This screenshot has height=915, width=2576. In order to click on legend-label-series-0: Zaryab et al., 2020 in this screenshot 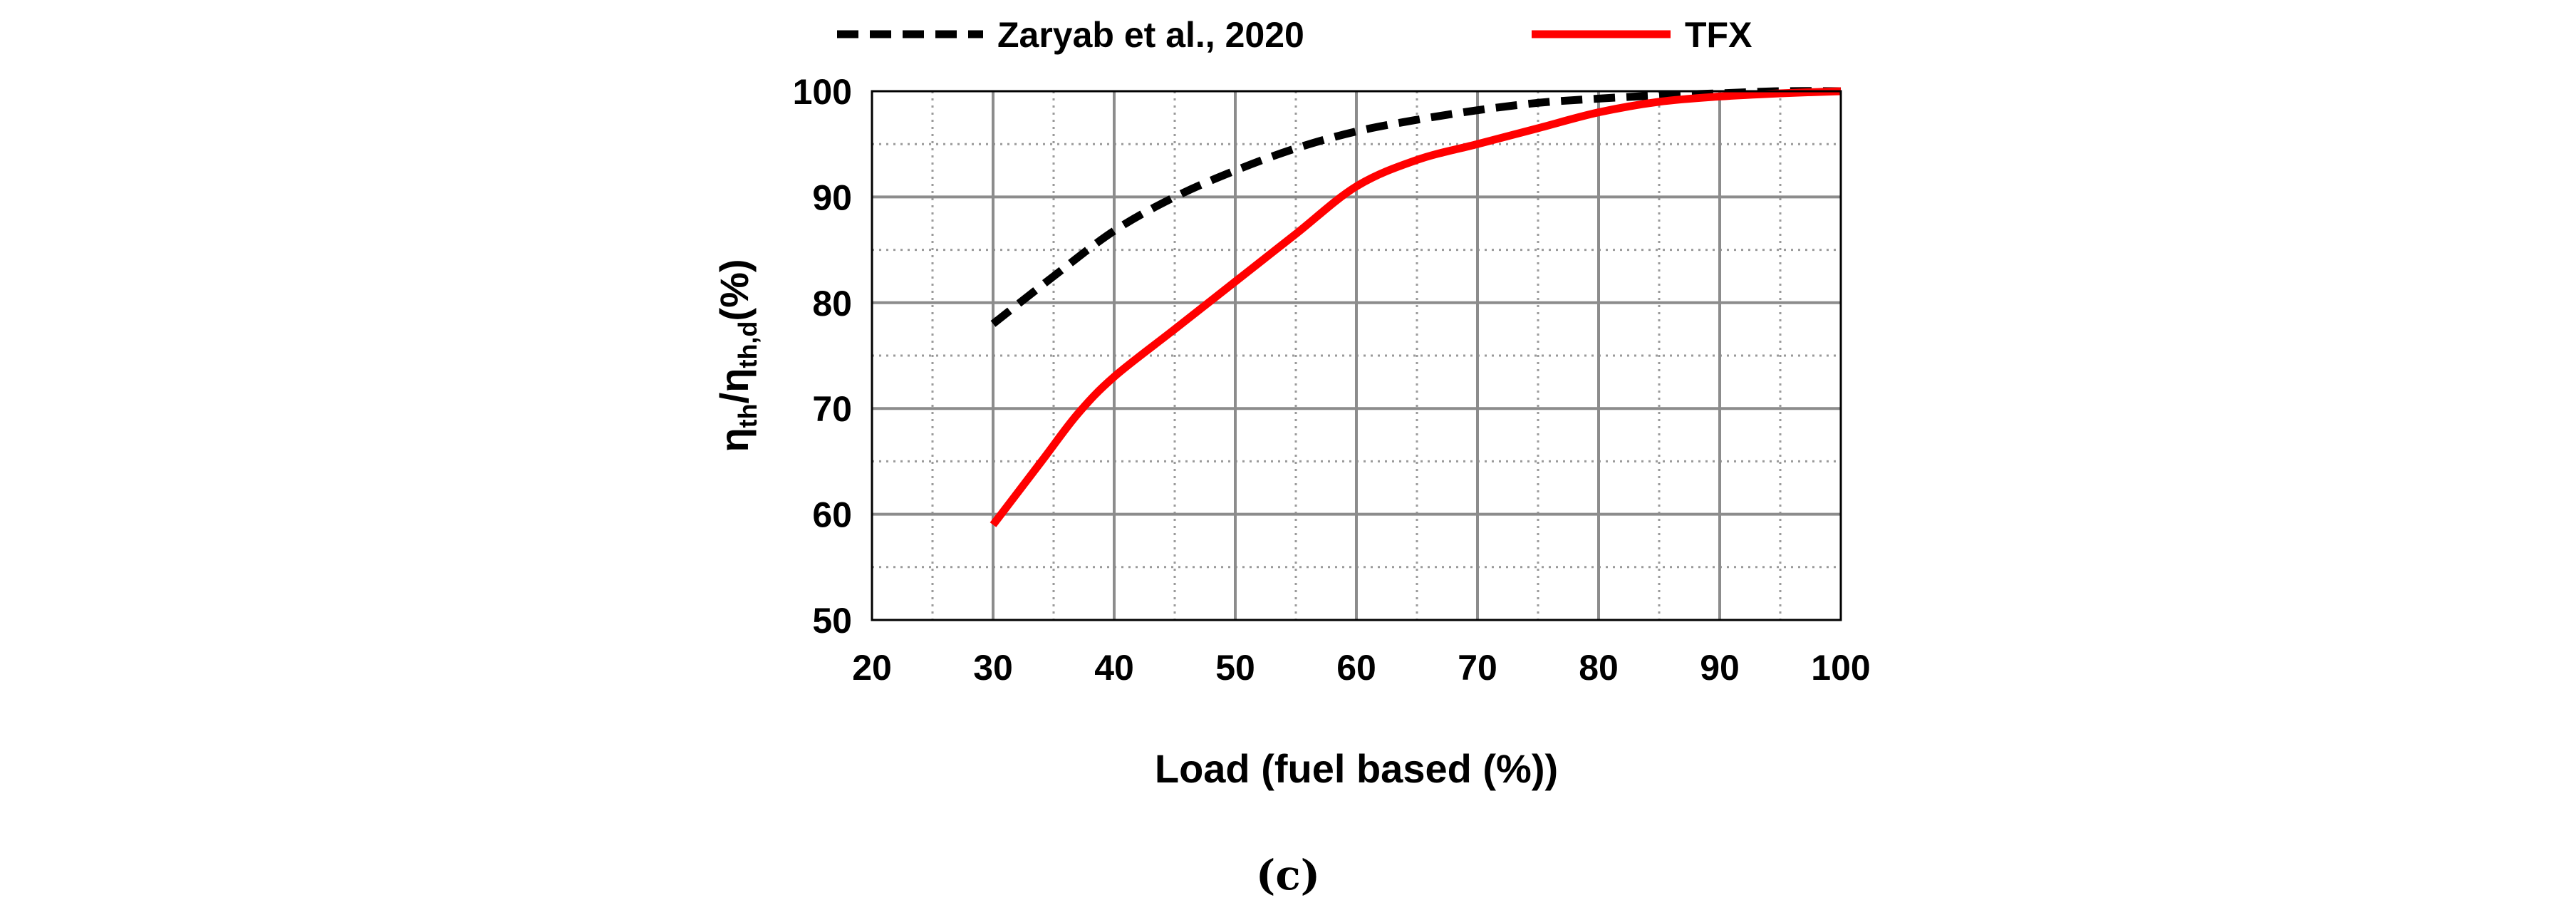, I will do `click(1150, 35)`.